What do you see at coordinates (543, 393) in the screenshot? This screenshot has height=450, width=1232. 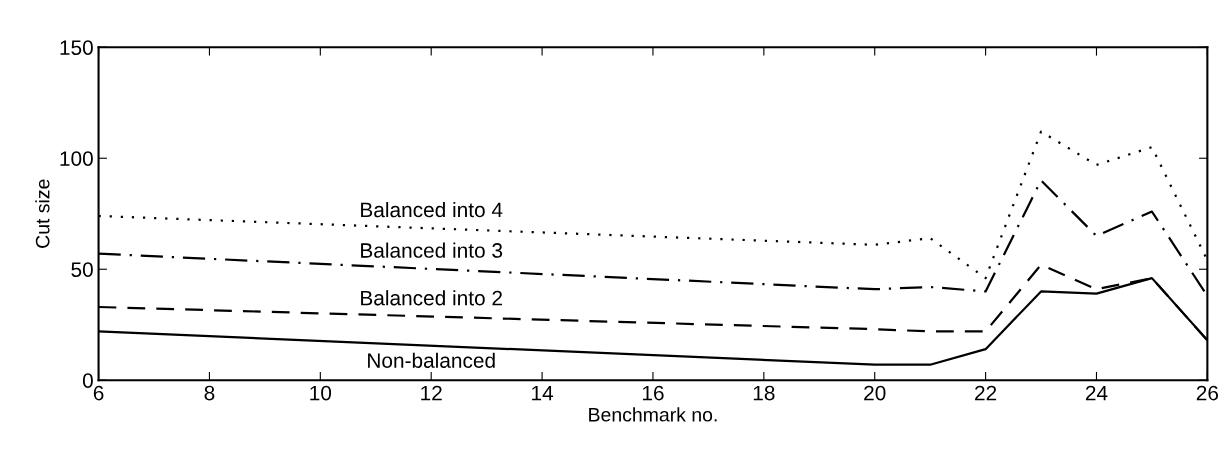 I see `x-tick-label: 14` at bounding box center [543, 393].